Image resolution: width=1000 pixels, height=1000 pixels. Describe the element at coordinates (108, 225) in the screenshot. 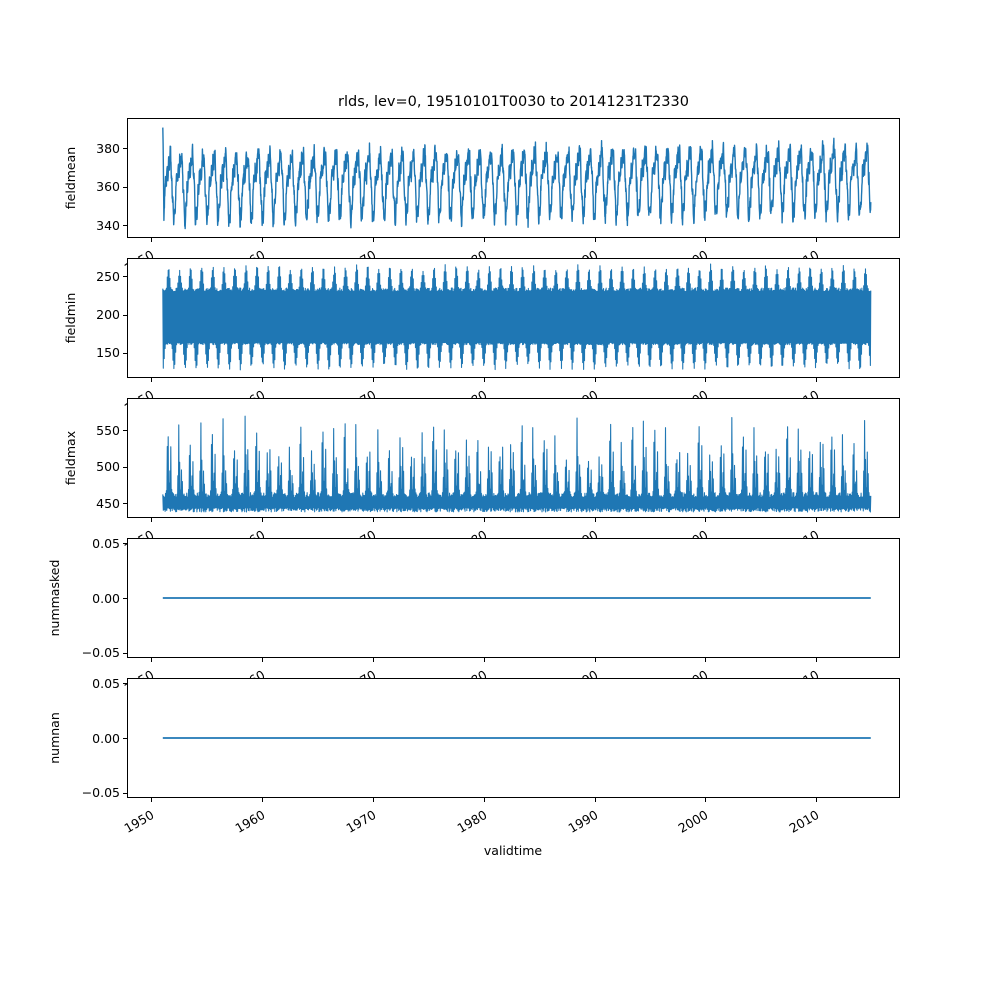

I see `y-tick-label: 340` at that location.